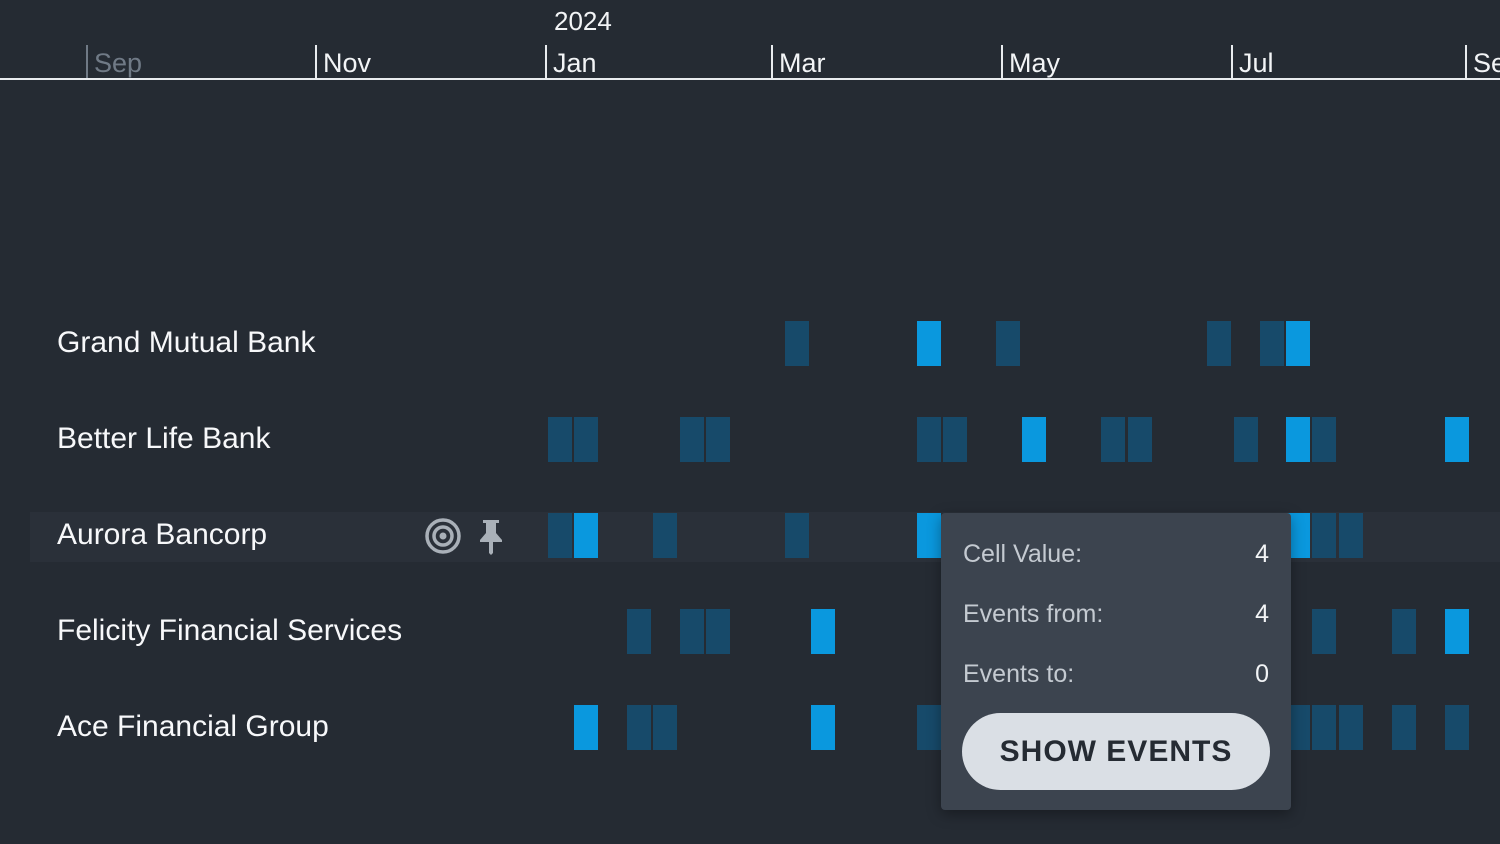 The height and width of the screenshot is (844, 1500). I want to click on timeline-axis, so click(750, 79).